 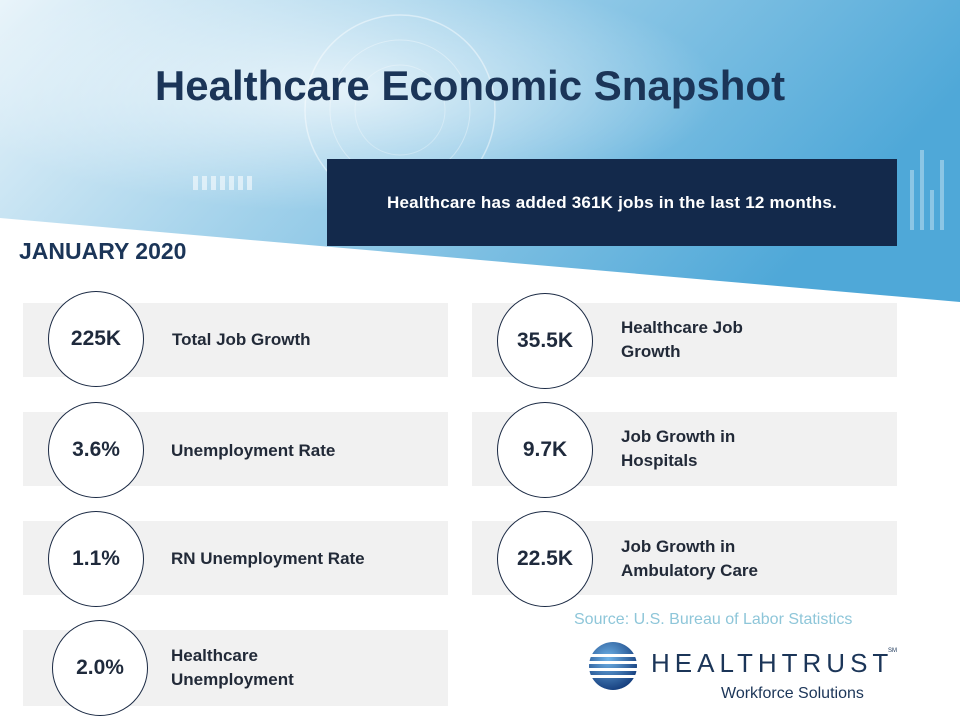 I want to click on stat-label: Total Job Growth, so click(x=241, y=339).